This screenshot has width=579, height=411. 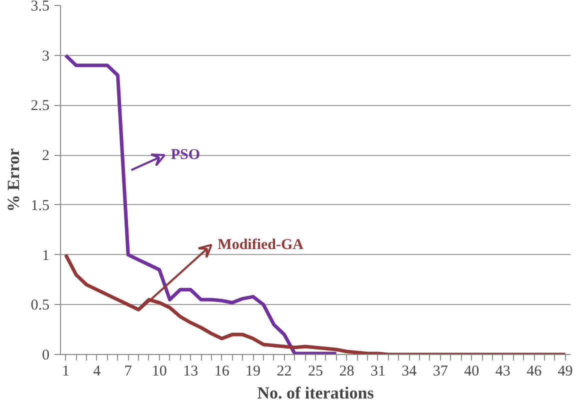 What do you see at coordinates (190, 372) in the screenshot?
I see `x-tick-label: 13` at bounding box center [190, 372].